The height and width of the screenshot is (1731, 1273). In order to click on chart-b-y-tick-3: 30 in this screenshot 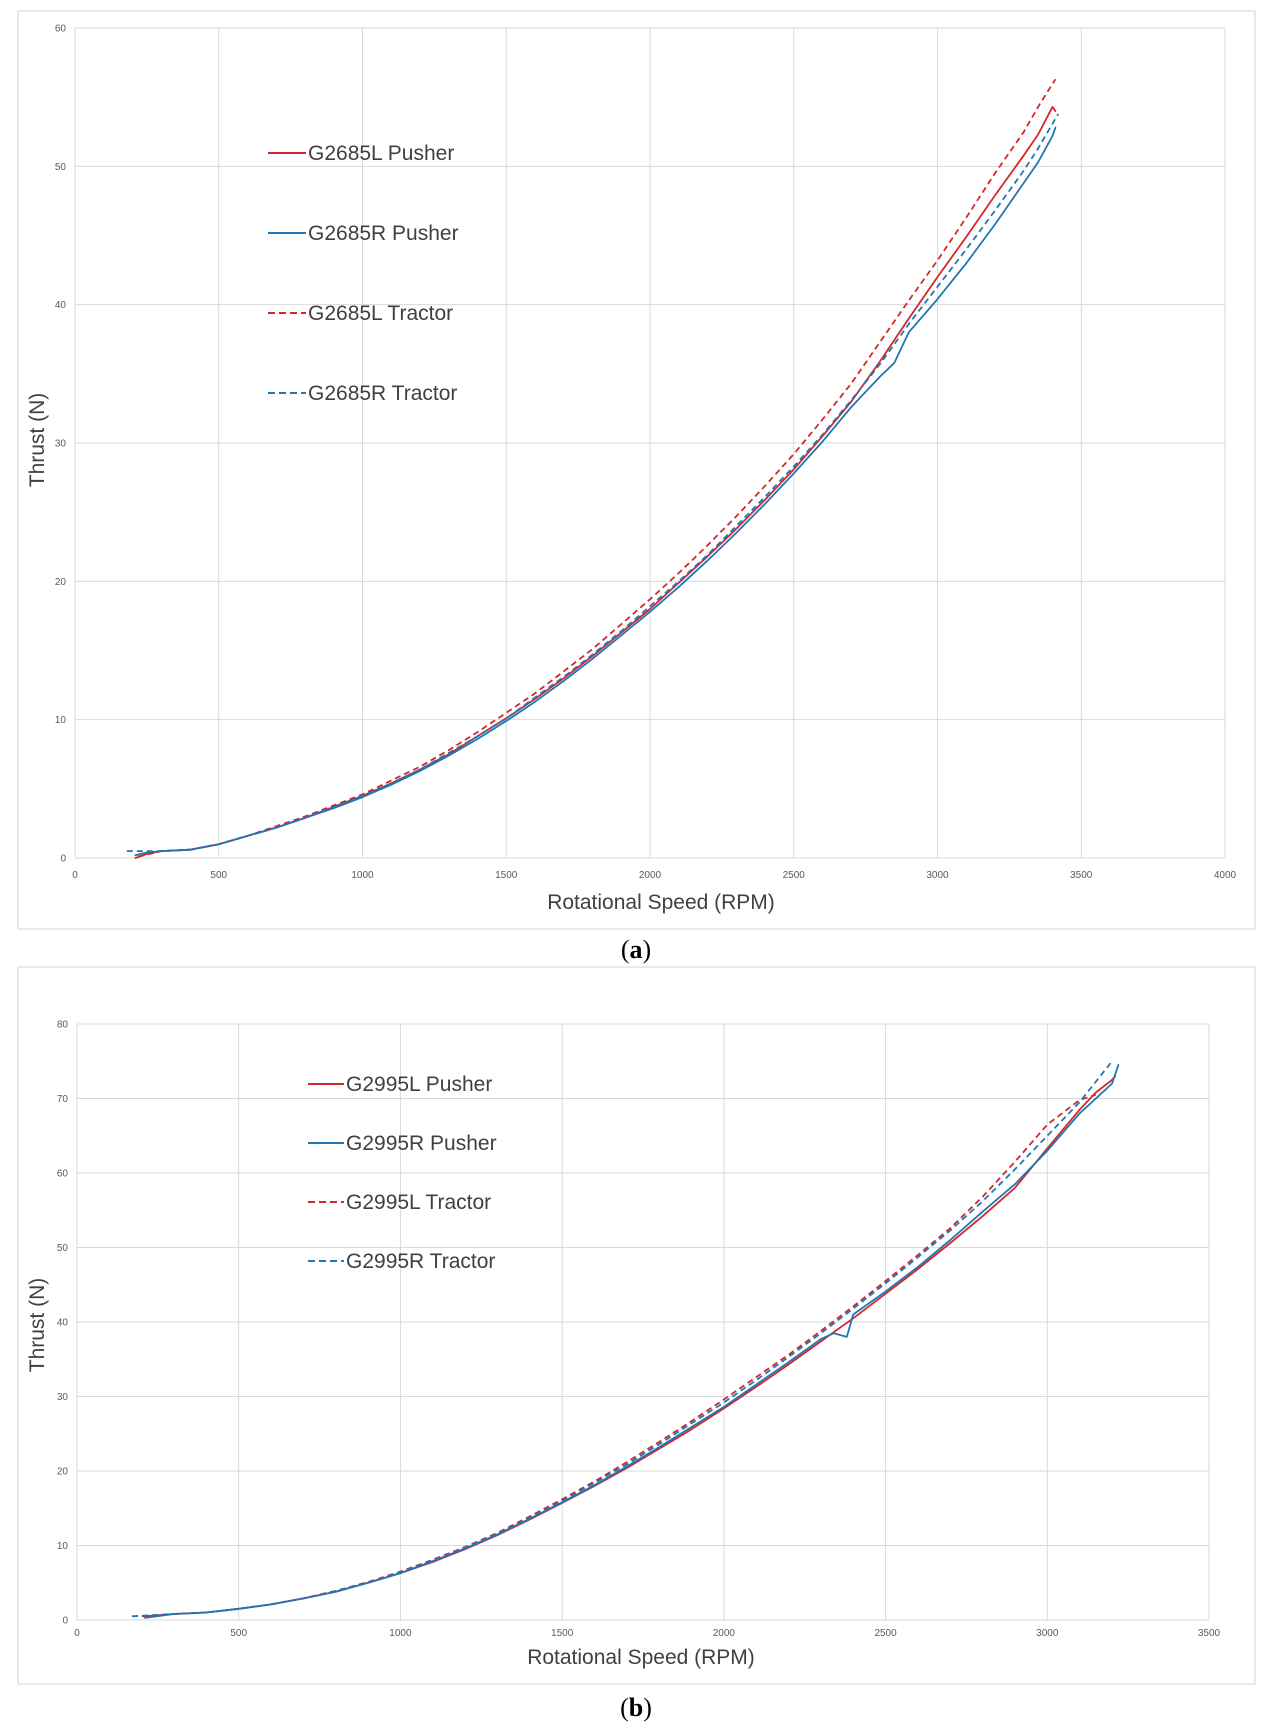, I will do `click(63, 1397)`.